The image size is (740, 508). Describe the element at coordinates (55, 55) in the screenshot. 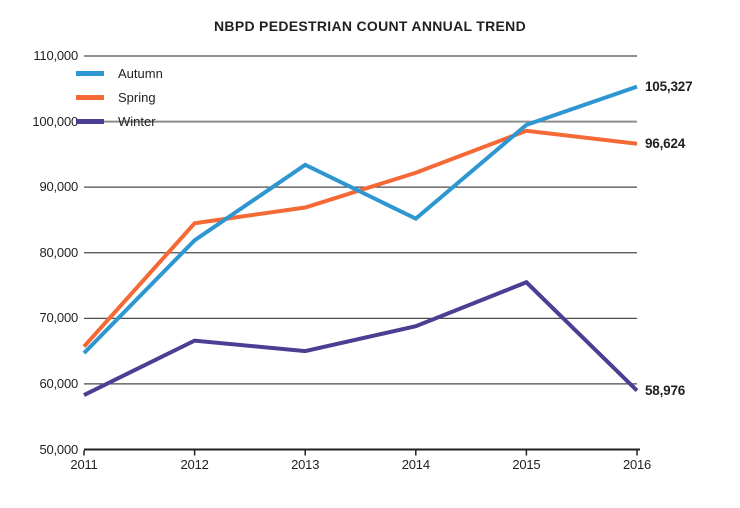

I see `y-axis-tick-label: 110,000` at that location.